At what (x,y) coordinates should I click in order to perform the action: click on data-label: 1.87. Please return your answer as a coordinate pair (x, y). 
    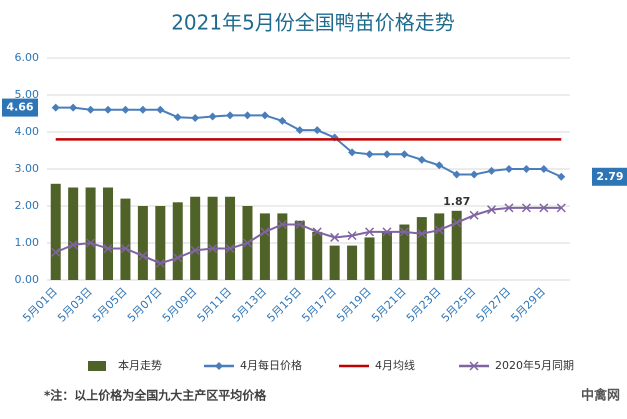
    Looking at the image, I should click on (456, 201).